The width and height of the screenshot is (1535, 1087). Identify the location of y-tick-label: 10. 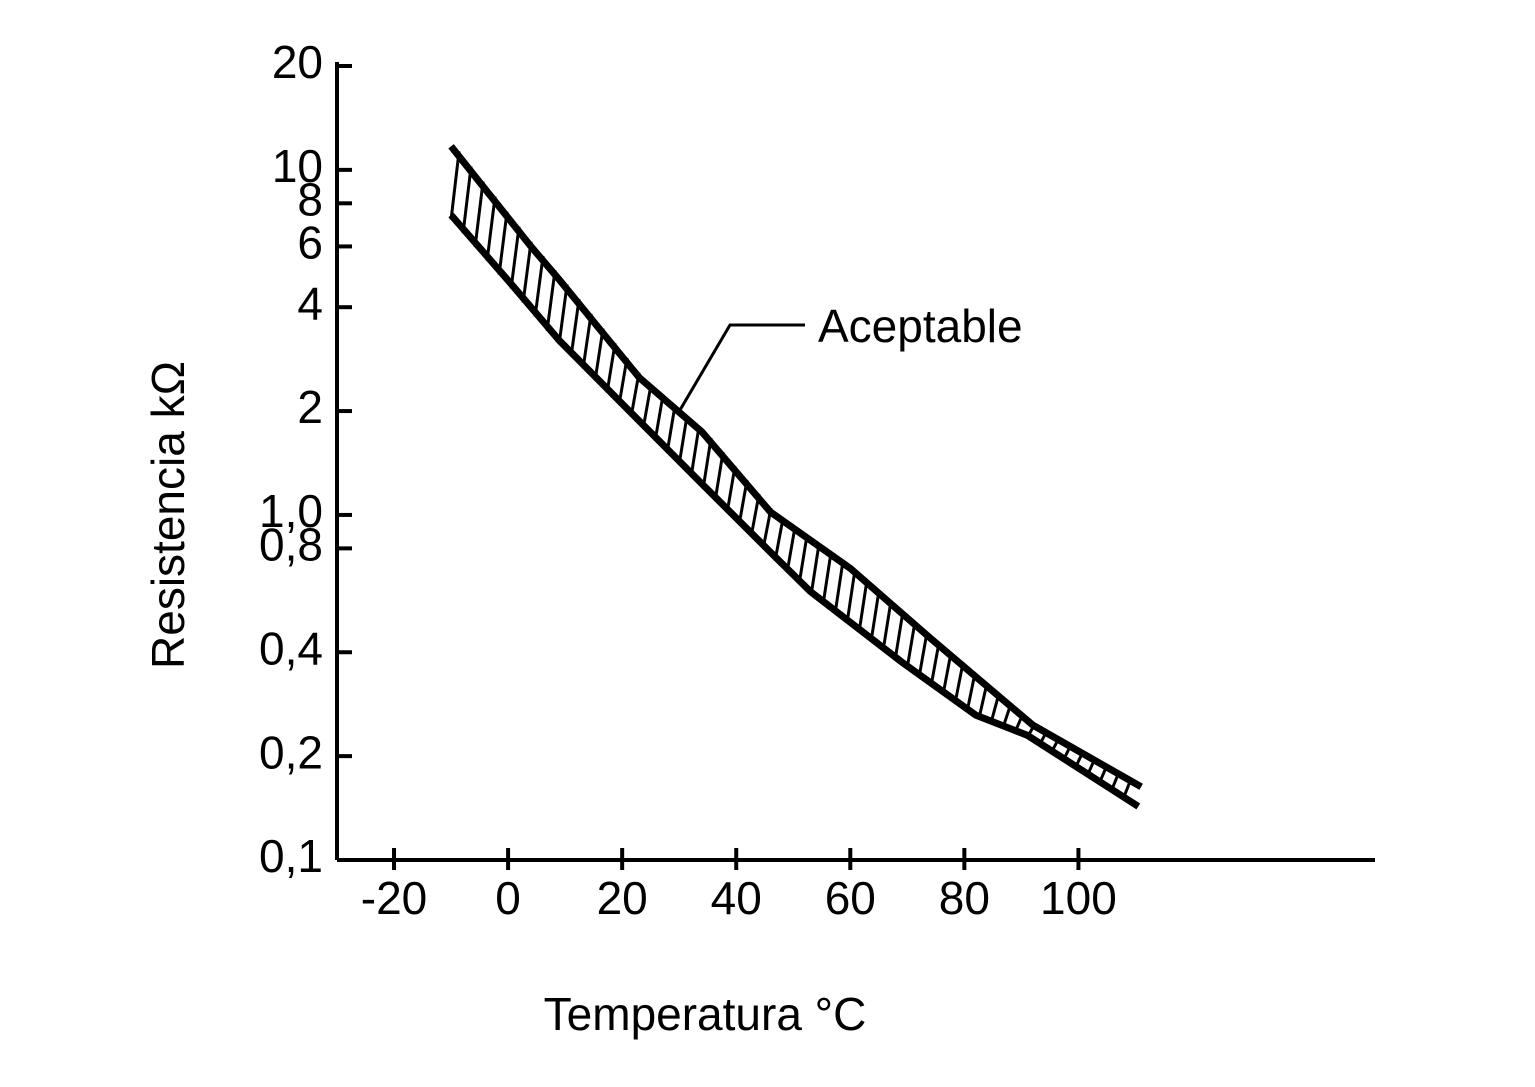
(297, 166).